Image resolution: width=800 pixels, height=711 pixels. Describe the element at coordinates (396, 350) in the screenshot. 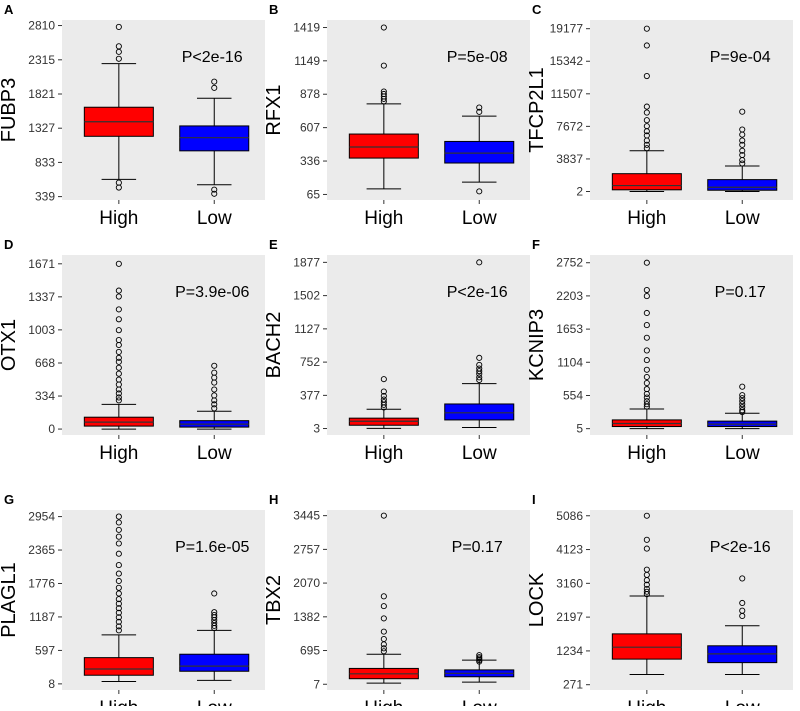

I see `panel-e: E BACH2 3 377 752 1127 1502 1877 P<2e-16 High Low` at that location.